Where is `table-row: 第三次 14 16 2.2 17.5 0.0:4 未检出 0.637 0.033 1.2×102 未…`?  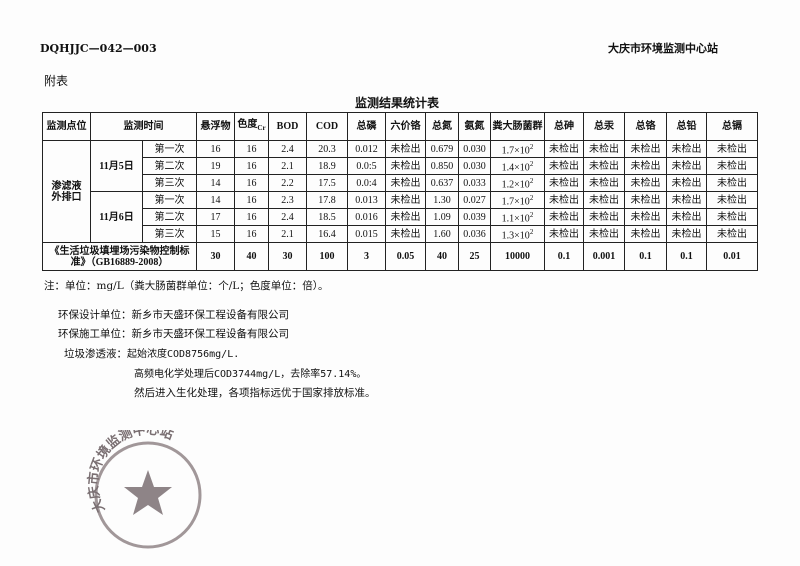
table-row: 第三次 14 16 2.2 17.5 0.0:4 未检出 0.637 0.033 1.2×102 未… is located at coordinates (400, 183).